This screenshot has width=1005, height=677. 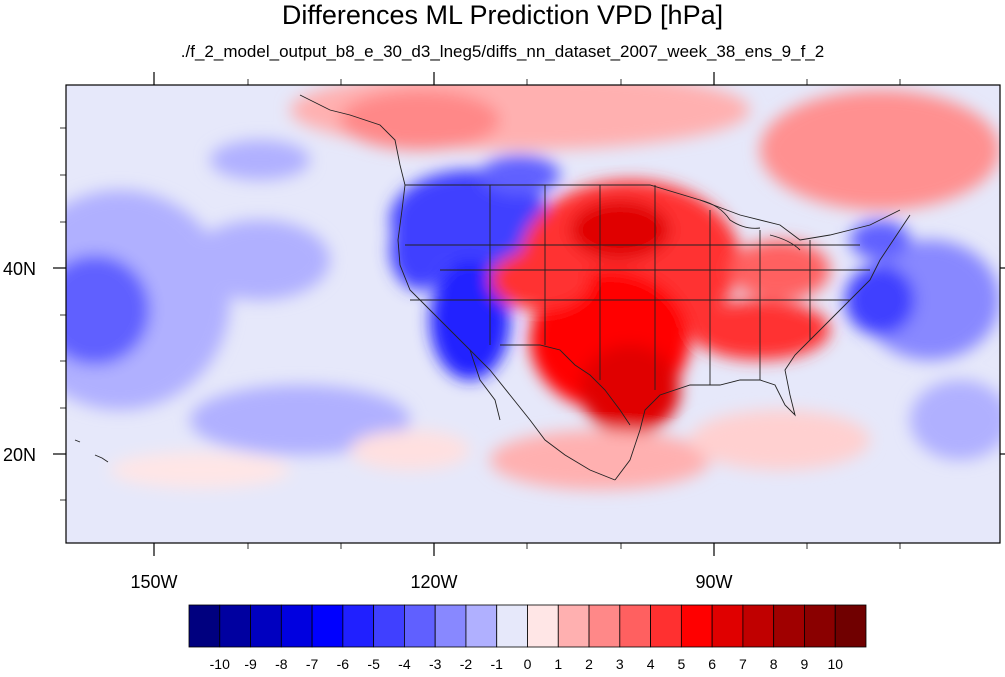 I want to click on colorbar-tick-label: -2, so click(x=466, y=664).